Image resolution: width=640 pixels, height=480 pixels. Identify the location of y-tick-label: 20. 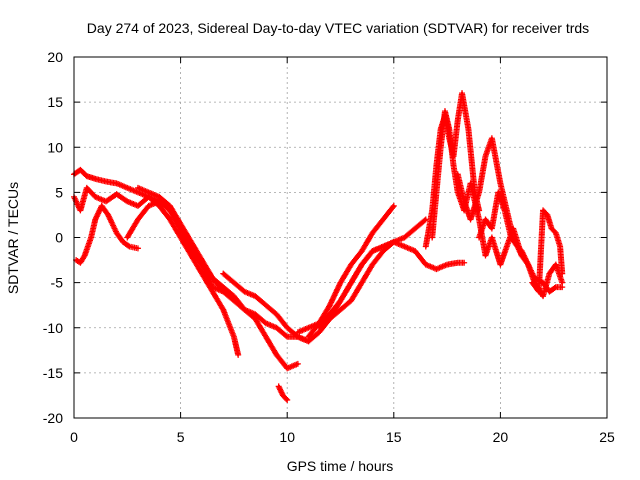
(55, 57).